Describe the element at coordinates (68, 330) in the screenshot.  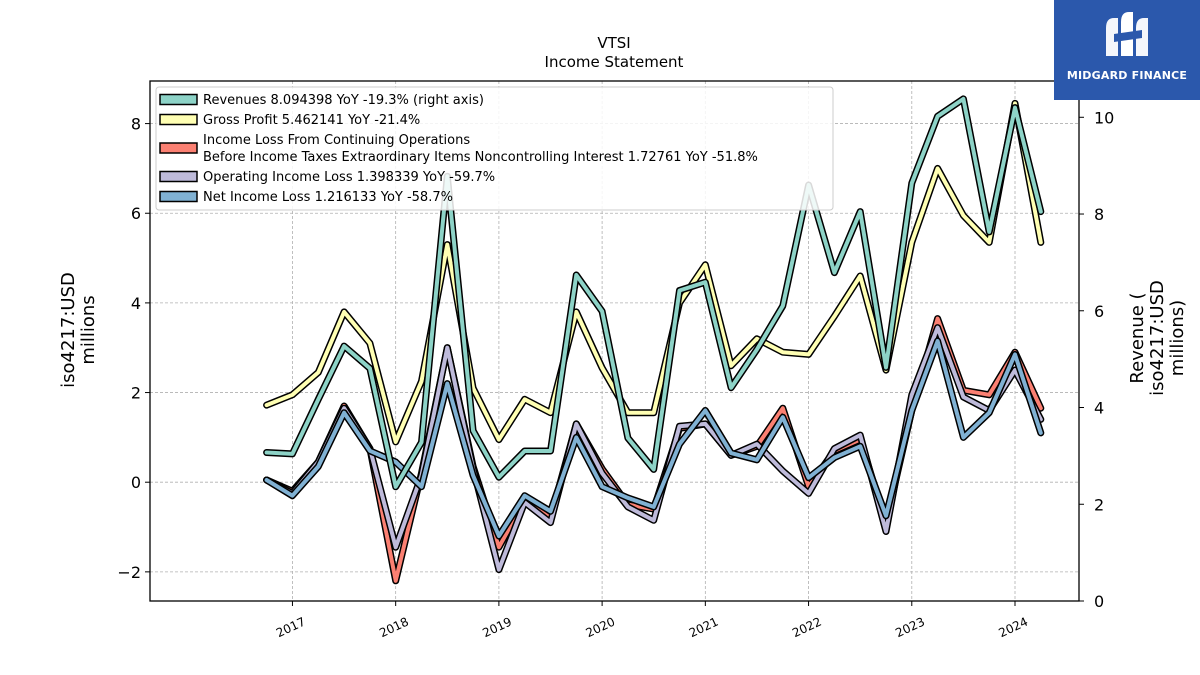
I see `y-axis-left-label-line: iso4217:USD` at that location.